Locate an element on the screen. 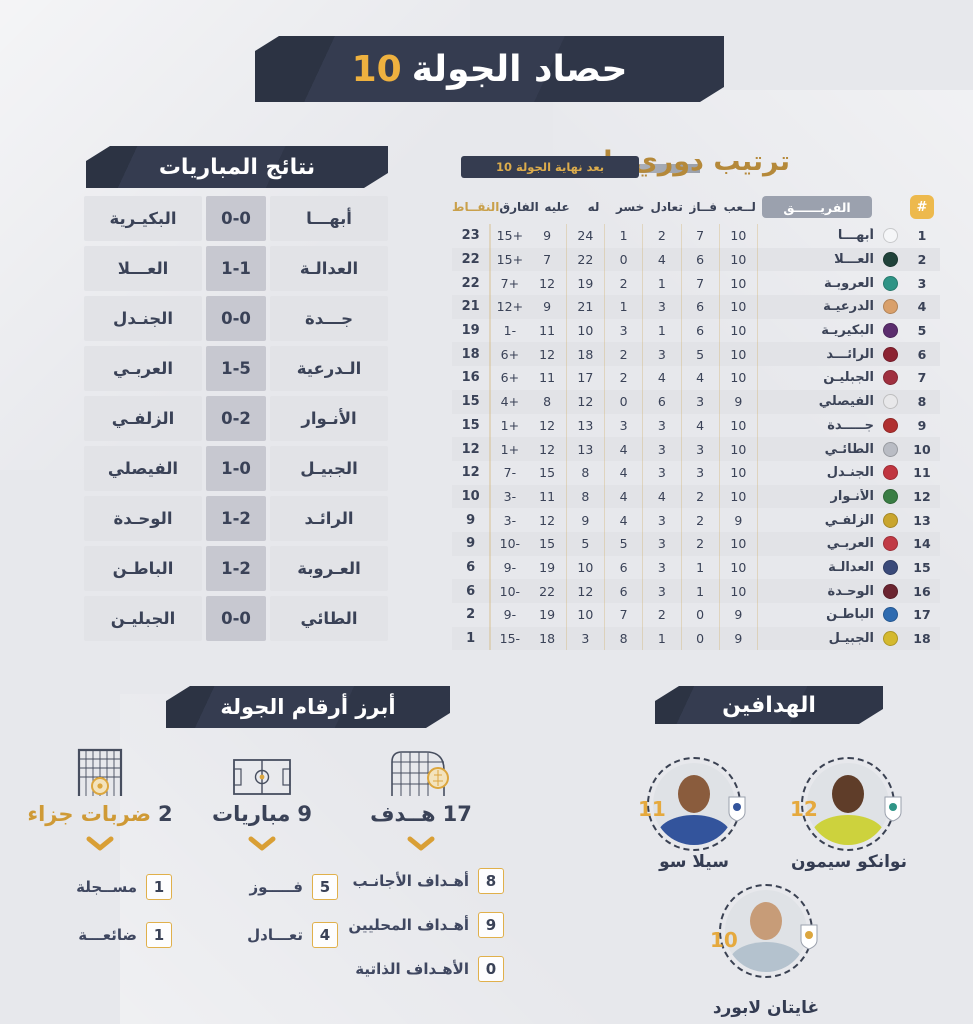 Image resolution: width=973 pixels, height=1024 pixels. points-cell: 10 is located at coordinates (471, 496).